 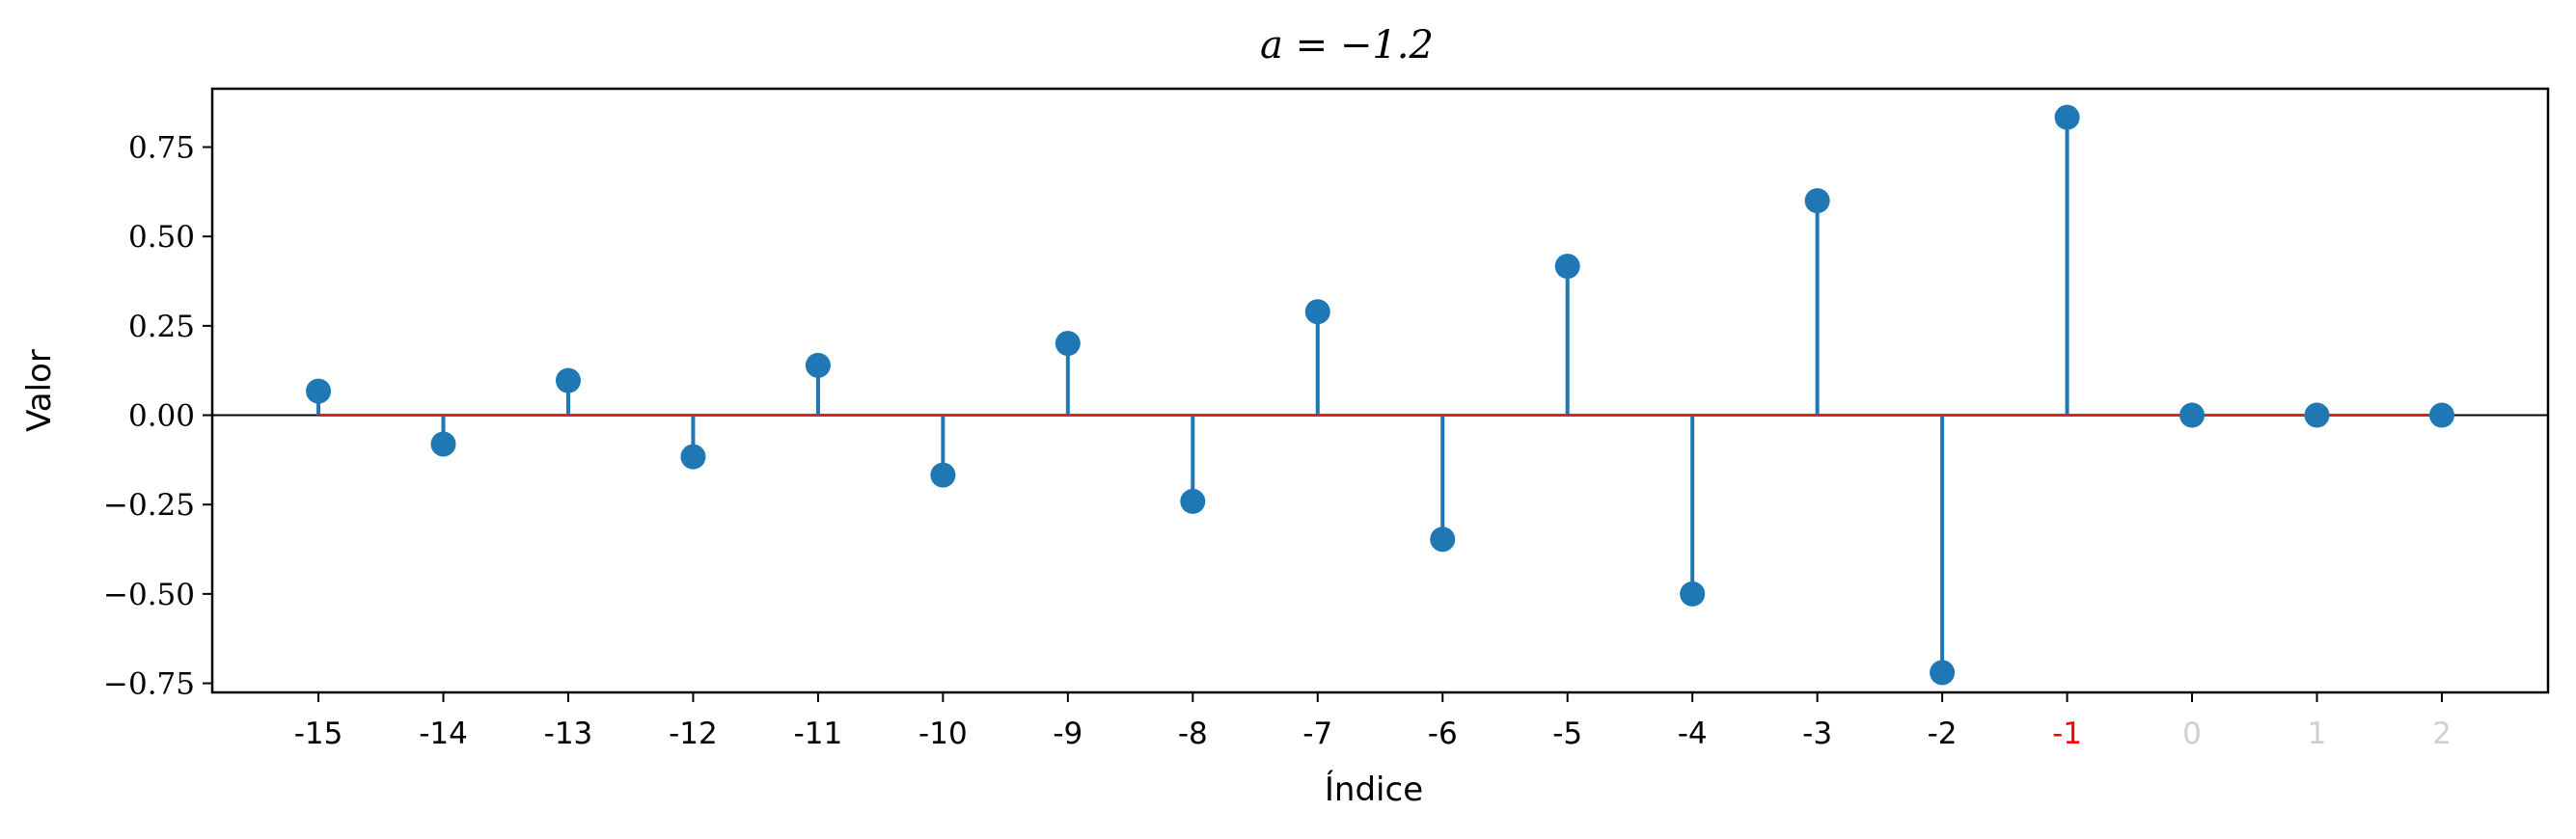 I want to click on x-tick-label: -5, so click(x=1567, y=734).